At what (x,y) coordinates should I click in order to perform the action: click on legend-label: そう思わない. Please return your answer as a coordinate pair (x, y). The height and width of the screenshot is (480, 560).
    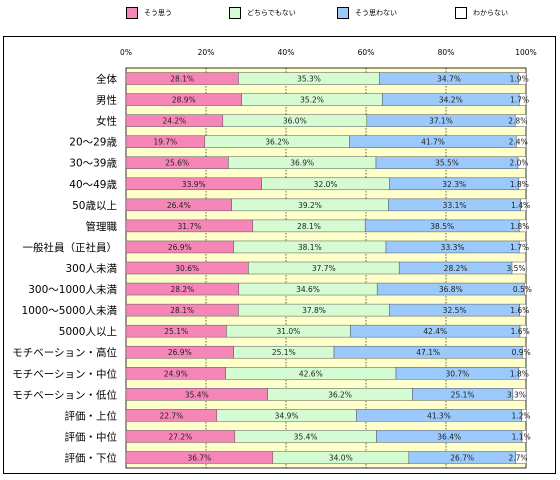
    Looking at the image, I should click on (376, 13).